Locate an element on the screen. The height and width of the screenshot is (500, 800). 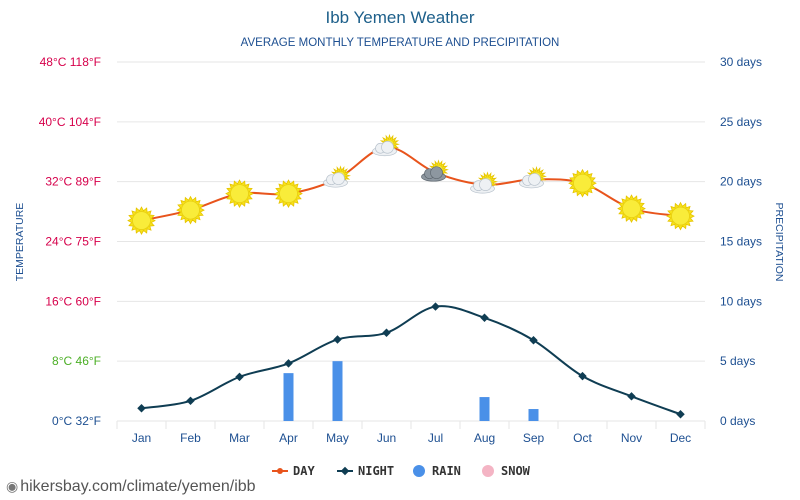
month-label: Jan is located at coordinates (141, 438).